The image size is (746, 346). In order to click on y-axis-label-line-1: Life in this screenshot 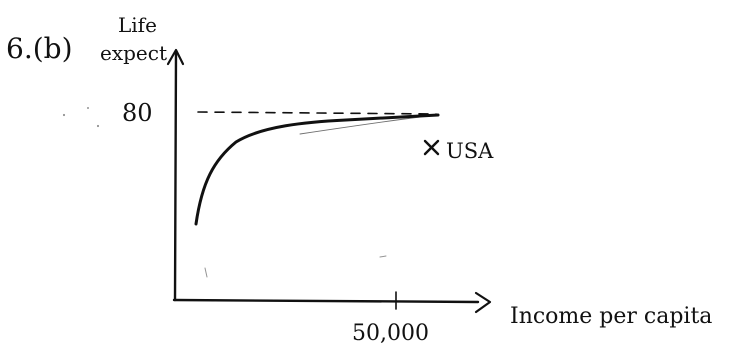, I will do `click(137, 25)`.